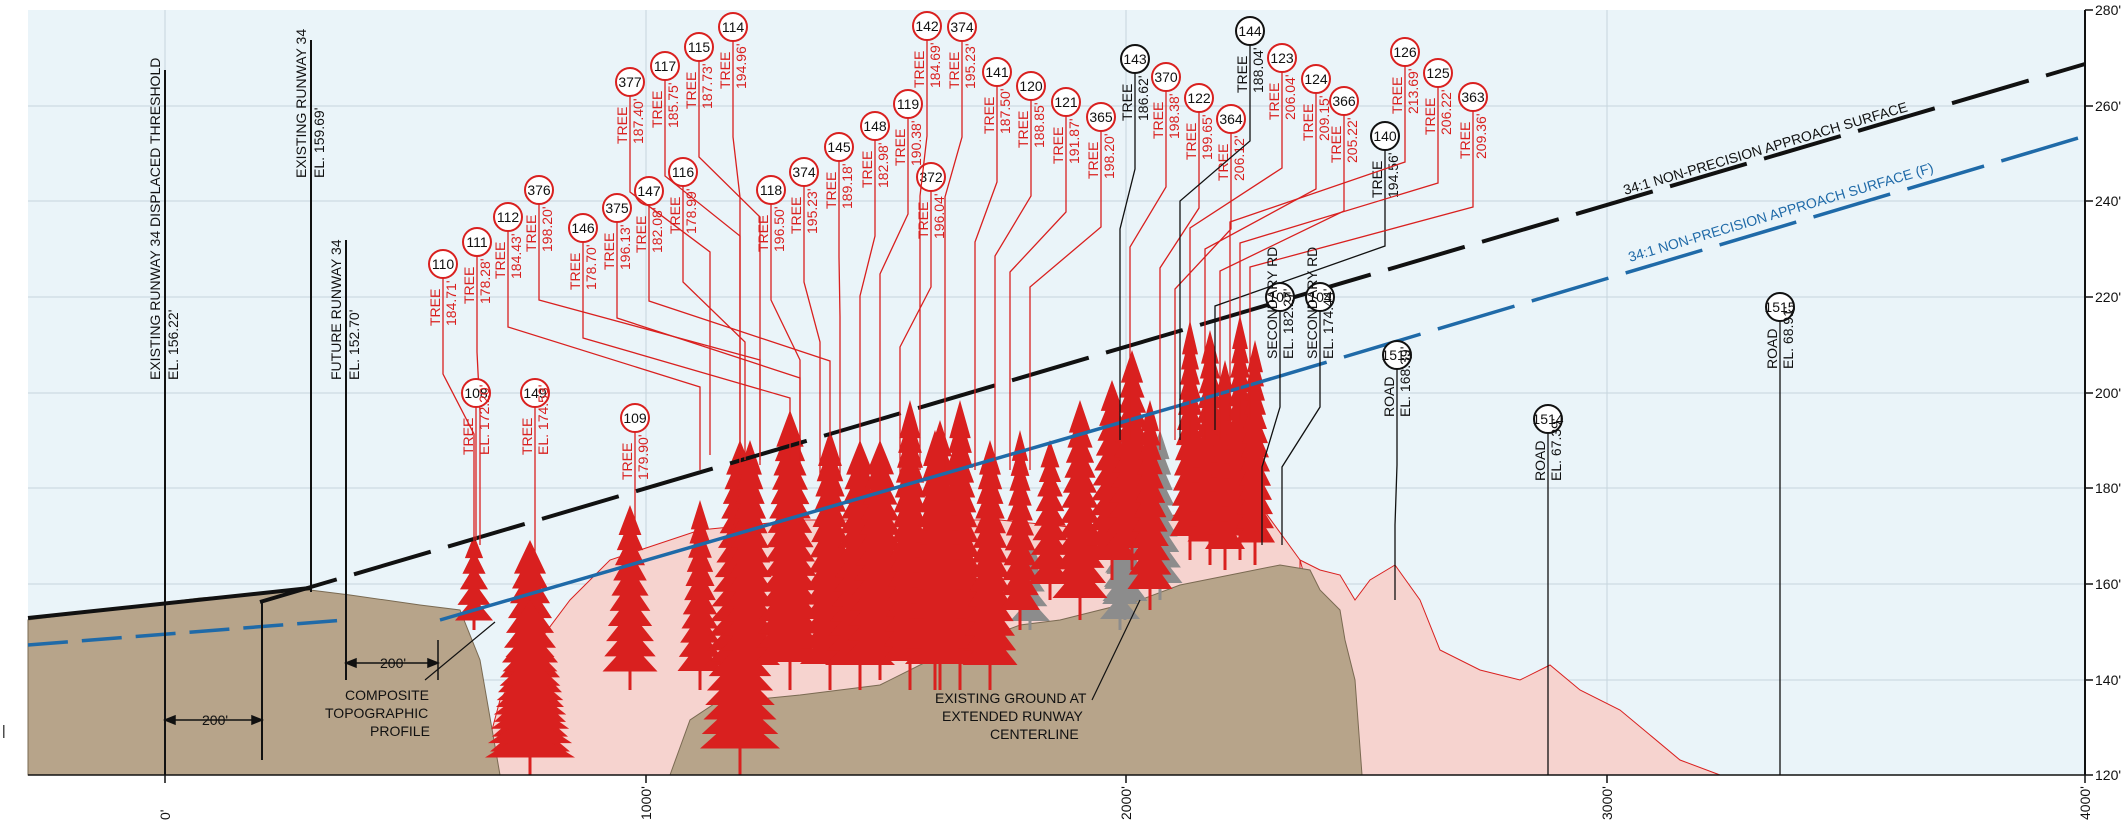 The image size is (2123, 825). What do you see at coordinates (1288, 324) in the screenshot?
I see `obstruction-elev: EL. 182.27'` at bounding box center [1288, 324].